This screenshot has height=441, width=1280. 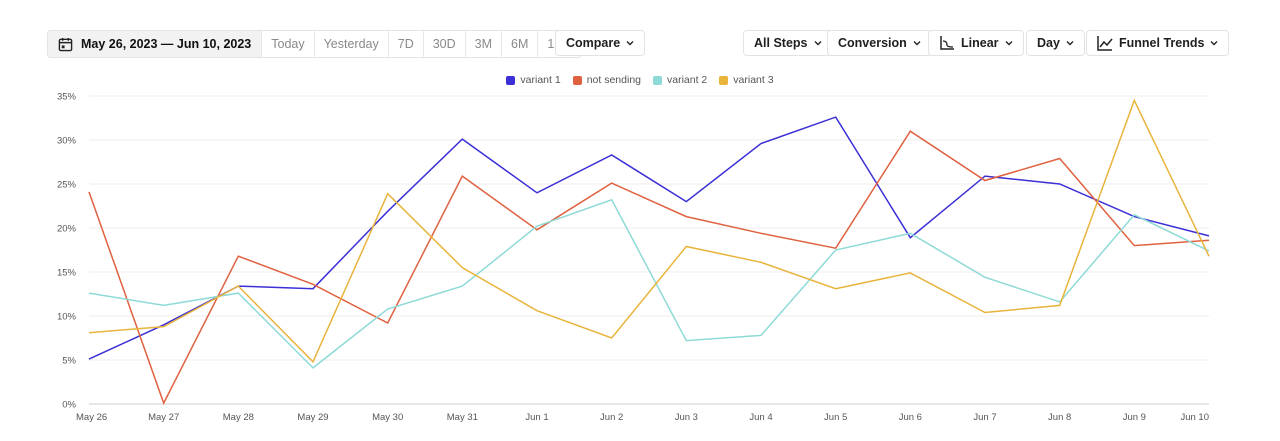 I want to click on legend-item-variant-3: variant 3, so click(x=746, y=80).